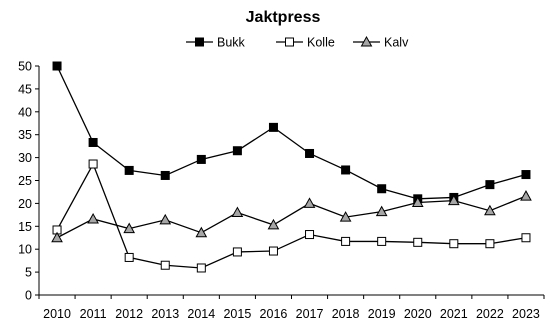 Image resolution: width=548 pixels, height=325 pixels. I want to click on y-tick-label: 15, so click(25, 227).